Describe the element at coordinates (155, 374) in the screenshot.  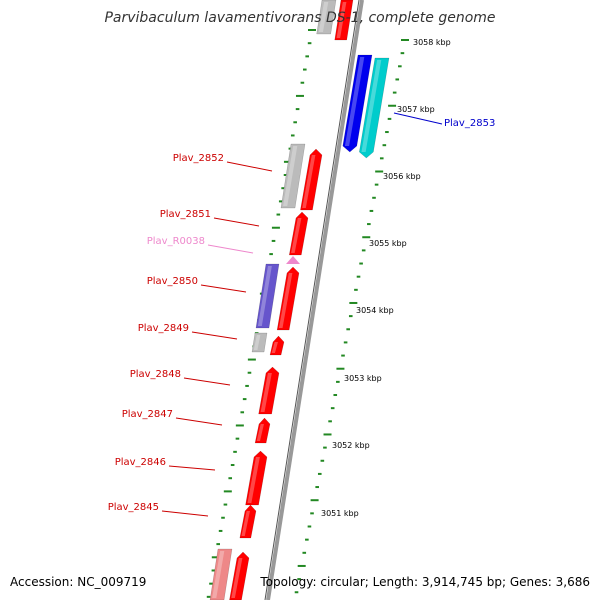
I see `gene-label-plav-2848: Plav_2848` at that location.